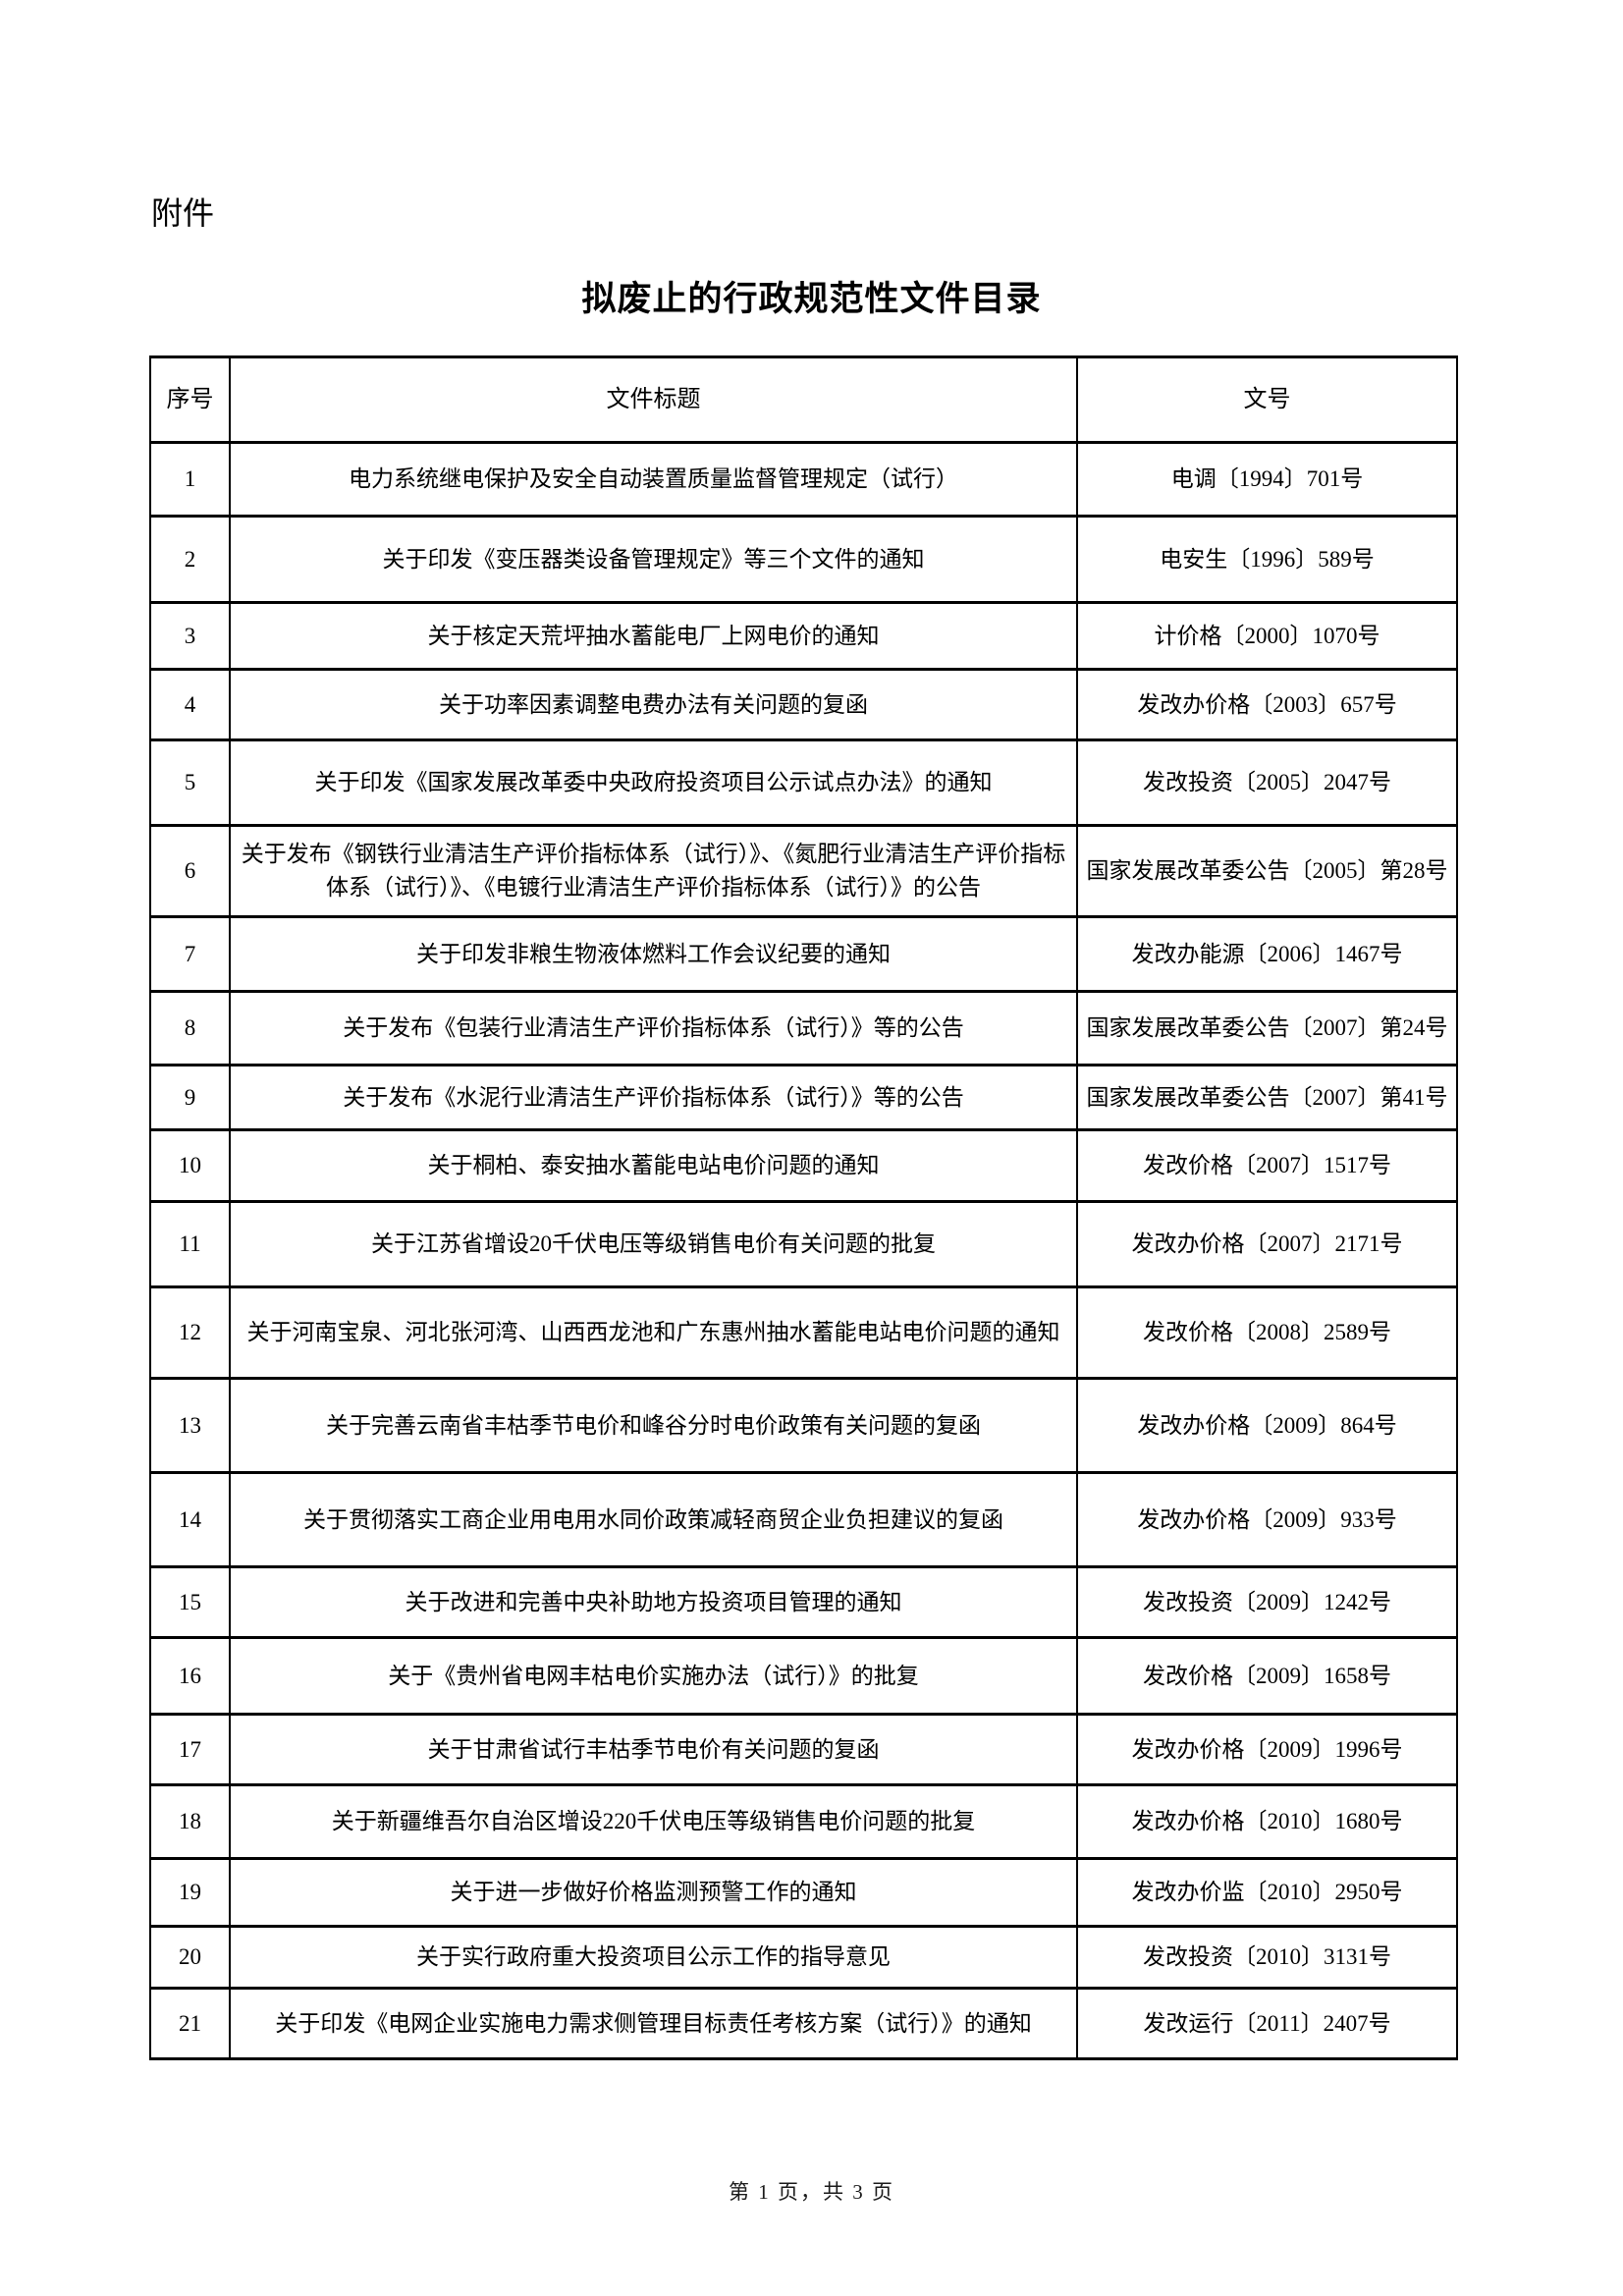 This screenshot has width=1623, height=2296. Describe the element at coordinates (1267, 1676) in the screenshot. I see `row-doc-no-cell: 发改价格〔2009〕1658号` at that location.